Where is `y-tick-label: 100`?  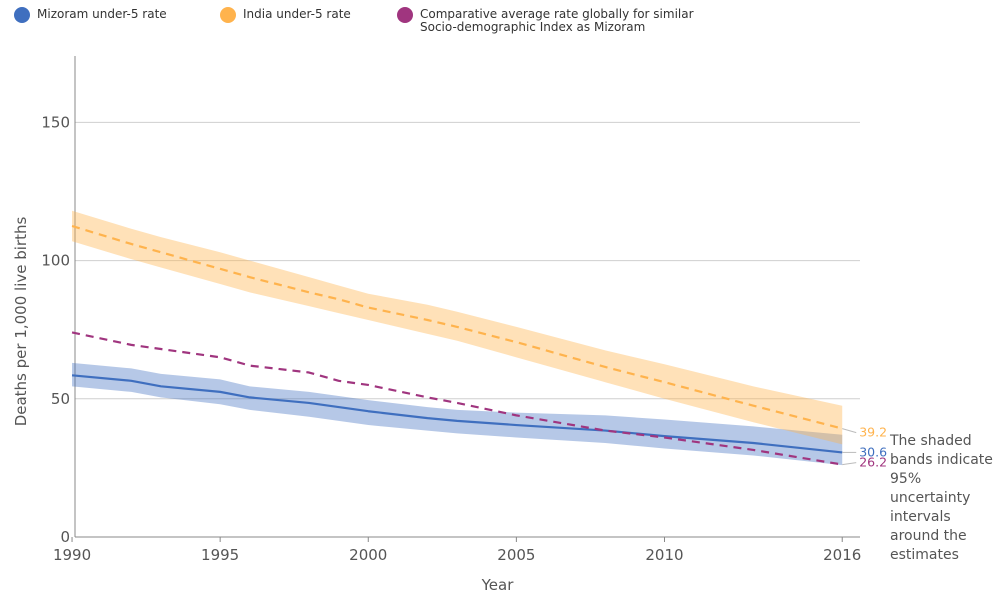
y-tick-label: 100 is located at coordinates (55, 261).